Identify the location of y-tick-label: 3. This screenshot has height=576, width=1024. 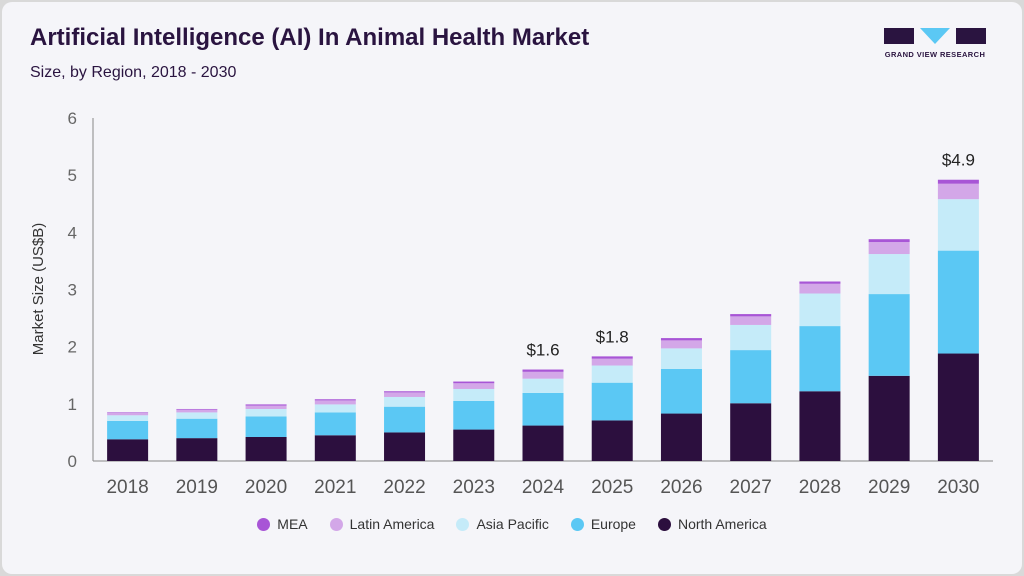
(72, 290).